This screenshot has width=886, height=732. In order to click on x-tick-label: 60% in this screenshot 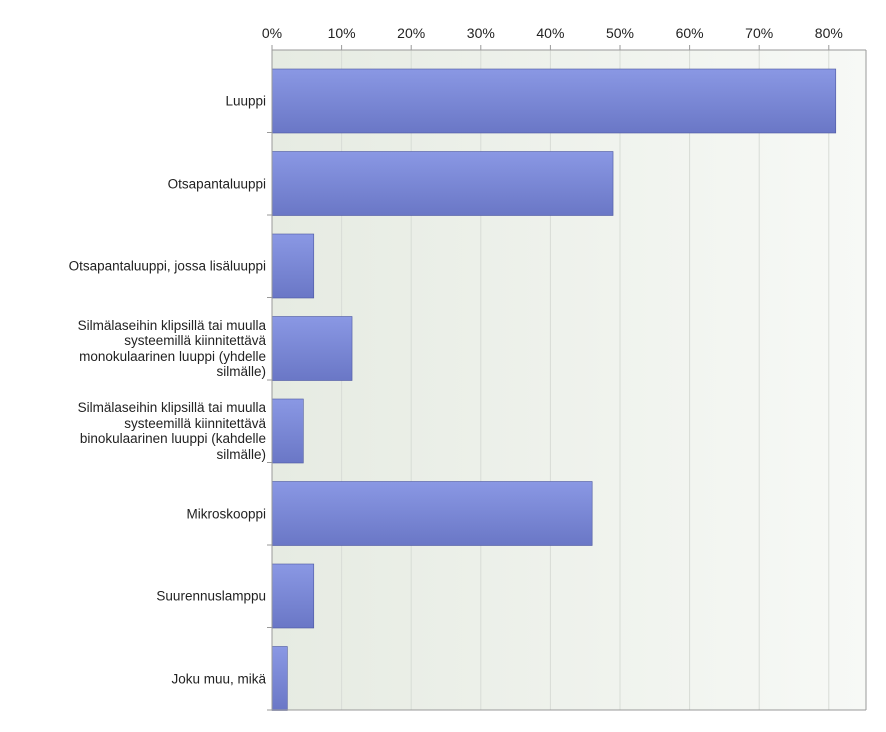, I will do `click(690, 33)`.